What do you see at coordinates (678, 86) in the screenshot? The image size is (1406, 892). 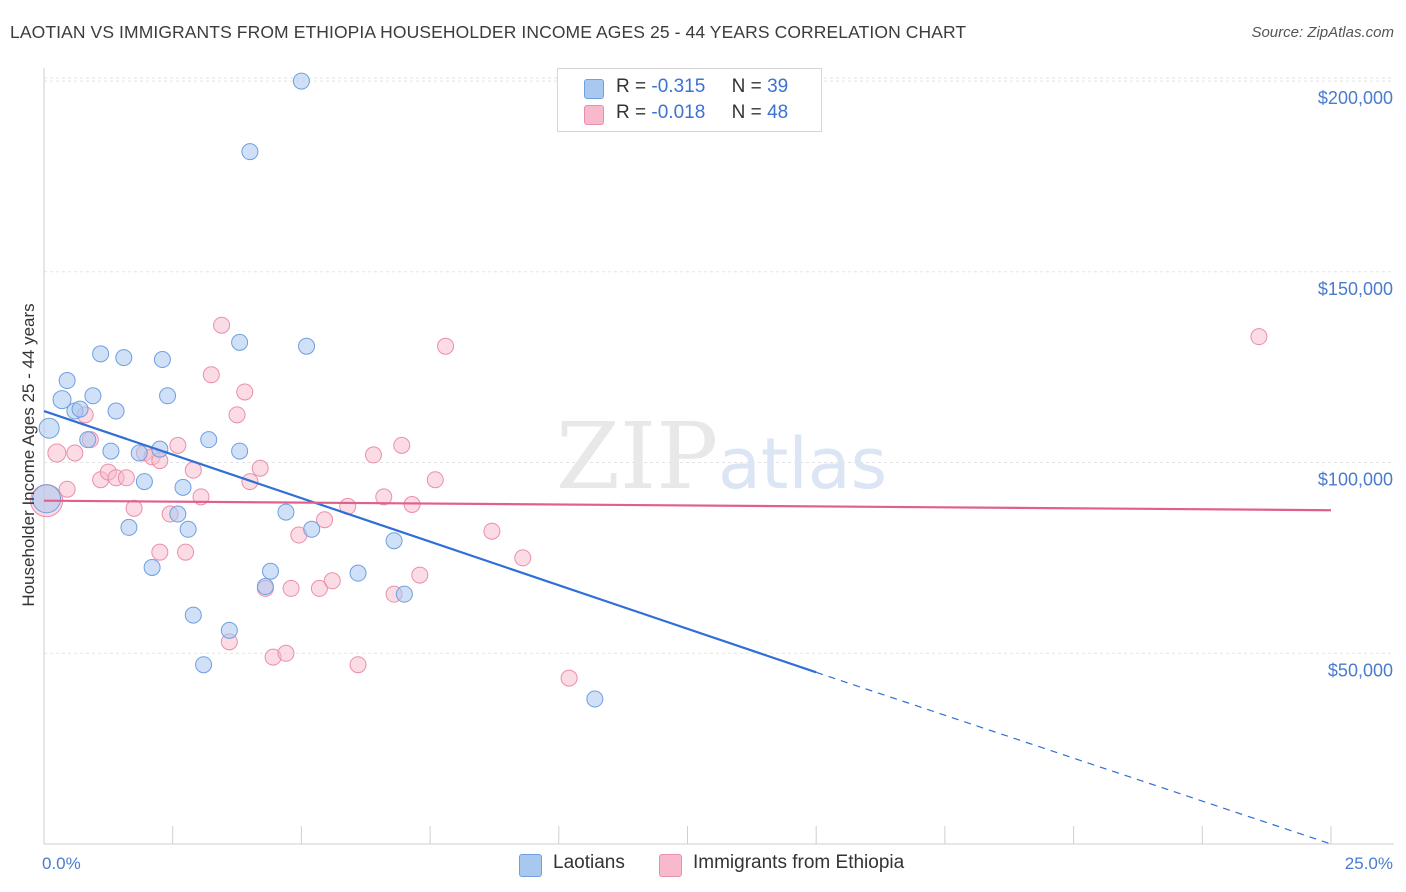 I see `legend-r-value: -0.315` at bounding box center [678, 86].